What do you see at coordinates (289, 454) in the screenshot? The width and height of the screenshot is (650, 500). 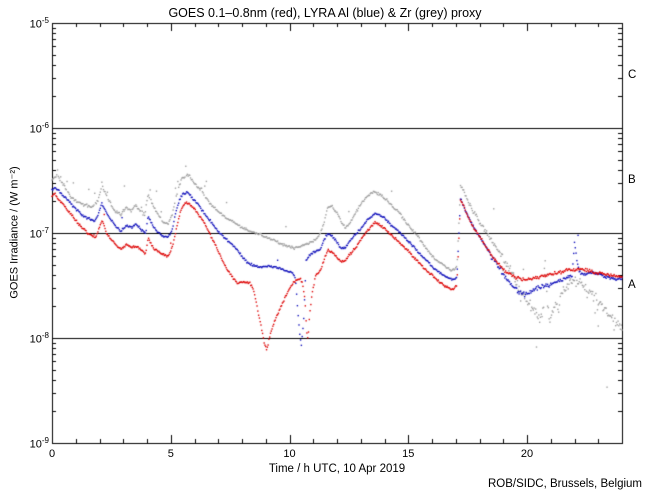 I see `x-tick-label: 10` at bounding box center [289, 454].